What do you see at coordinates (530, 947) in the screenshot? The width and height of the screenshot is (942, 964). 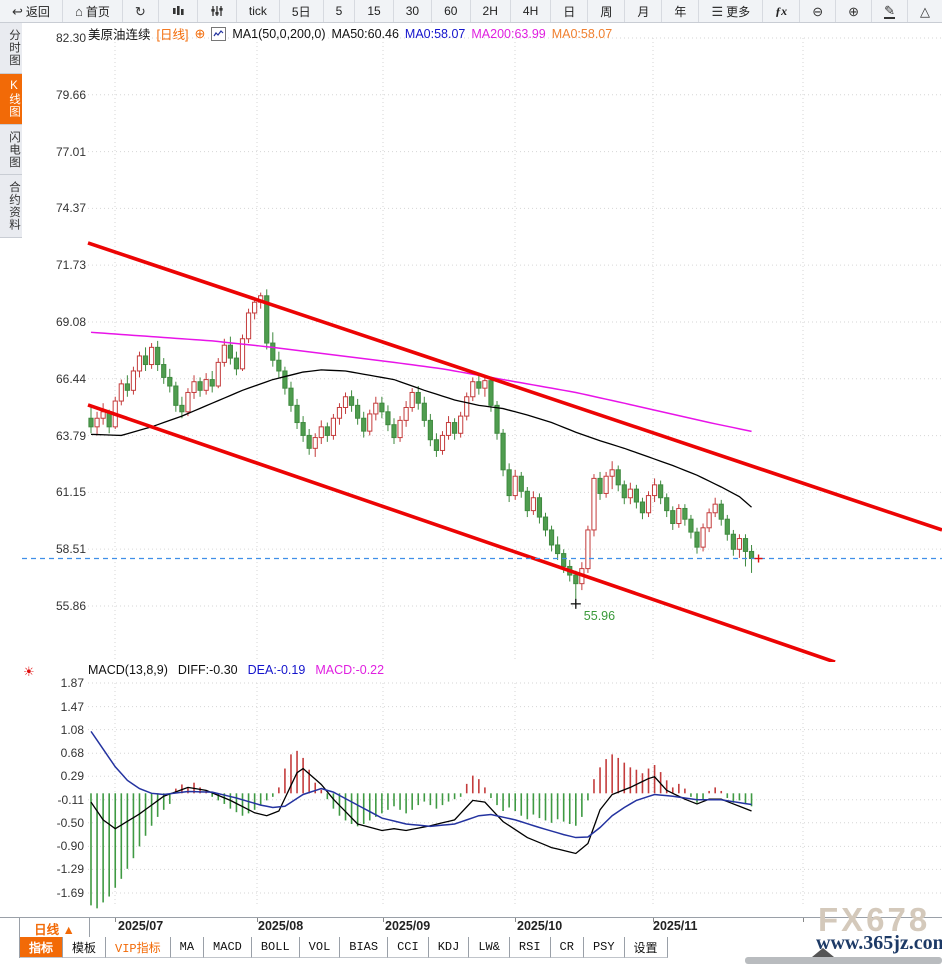 I see `tab-rsi: RSI` at bounding box center [530, 947].